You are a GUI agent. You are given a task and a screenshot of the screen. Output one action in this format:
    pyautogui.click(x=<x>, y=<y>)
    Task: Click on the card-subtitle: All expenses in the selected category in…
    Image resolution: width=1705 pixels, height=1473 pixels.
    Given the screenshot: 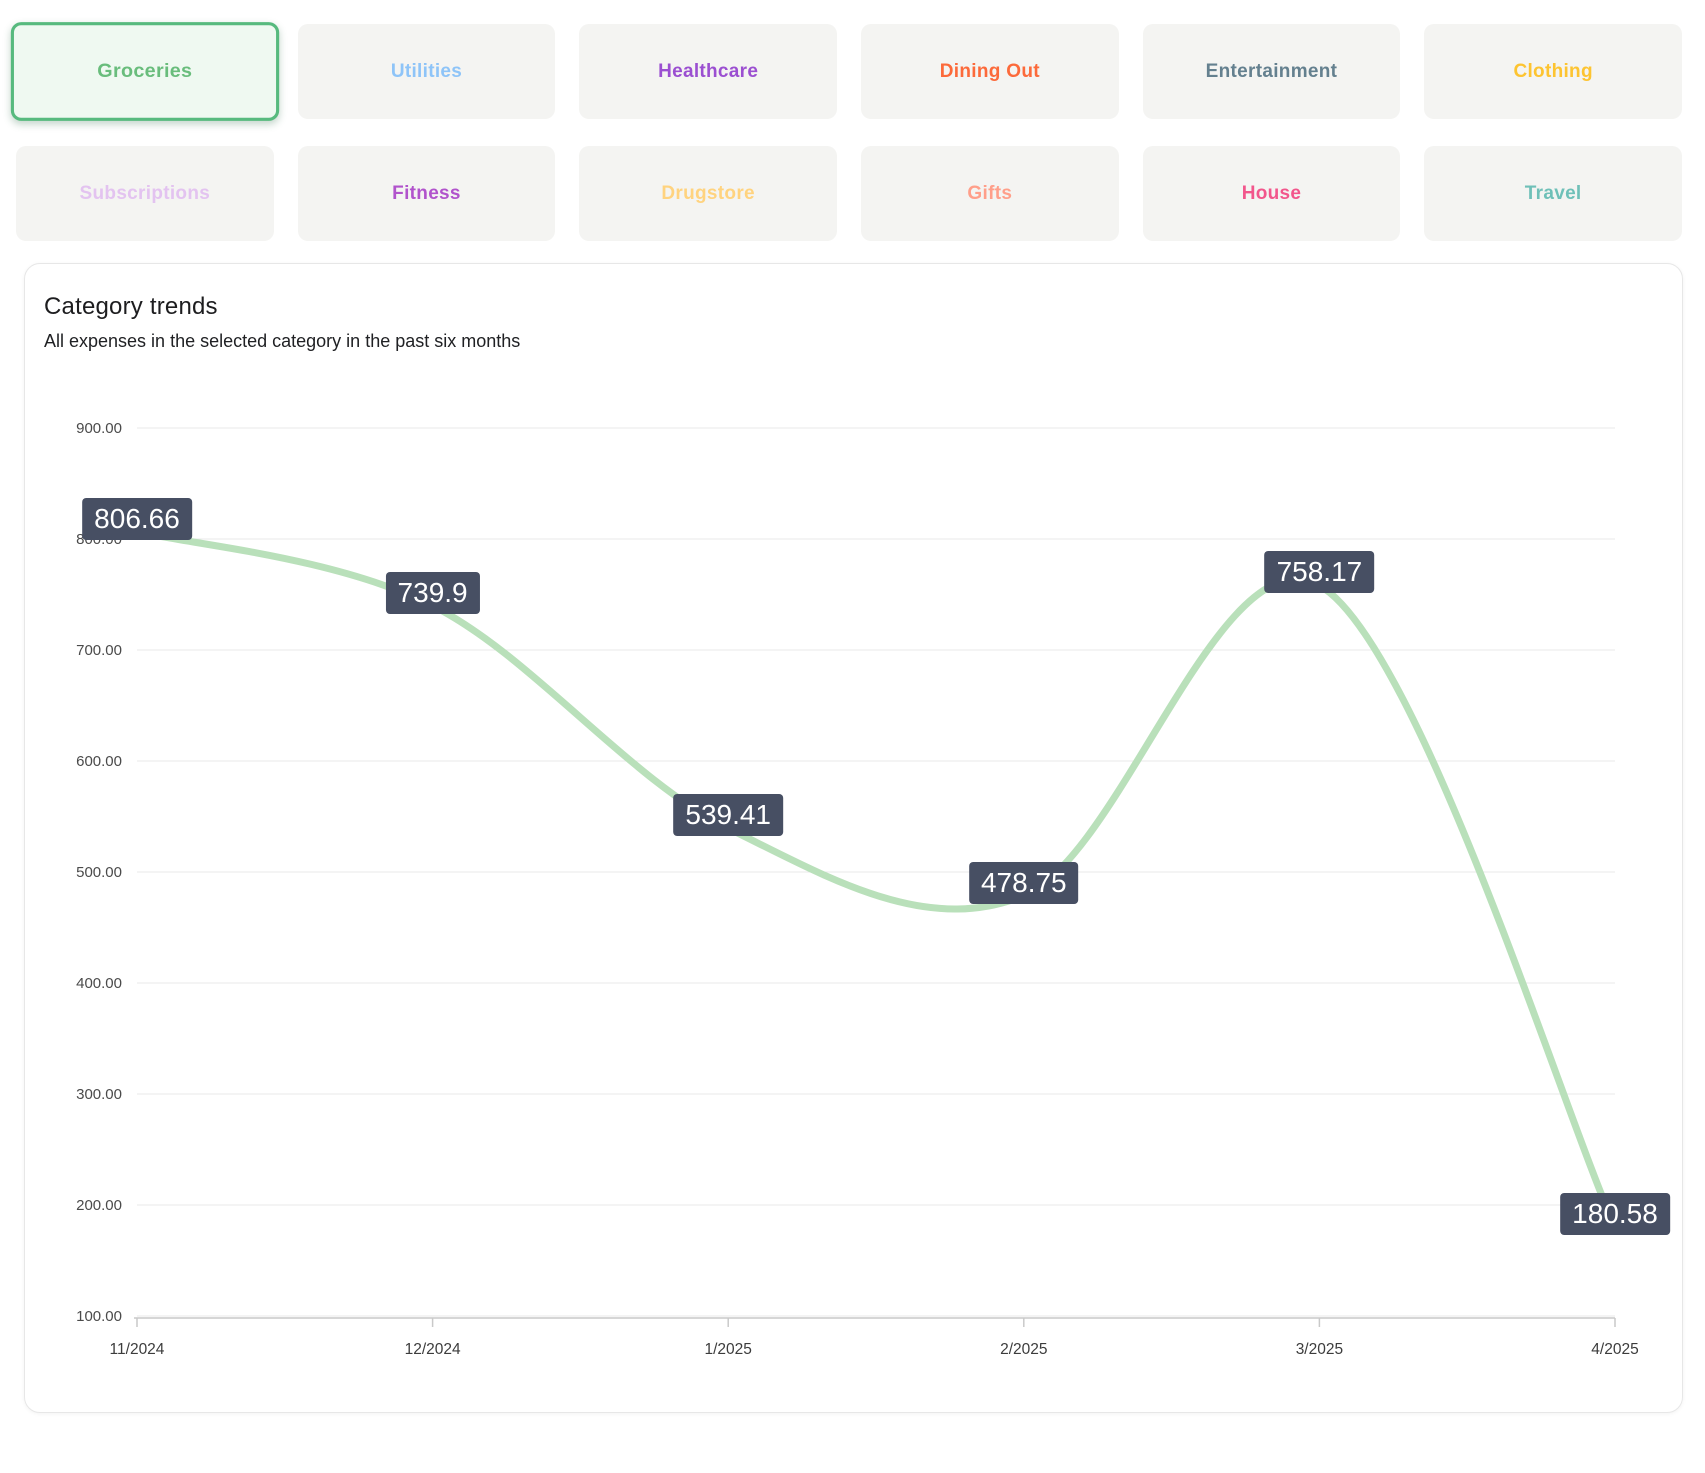 What is the action you would take?
    pyautogui.click(x=282, y=341)
    